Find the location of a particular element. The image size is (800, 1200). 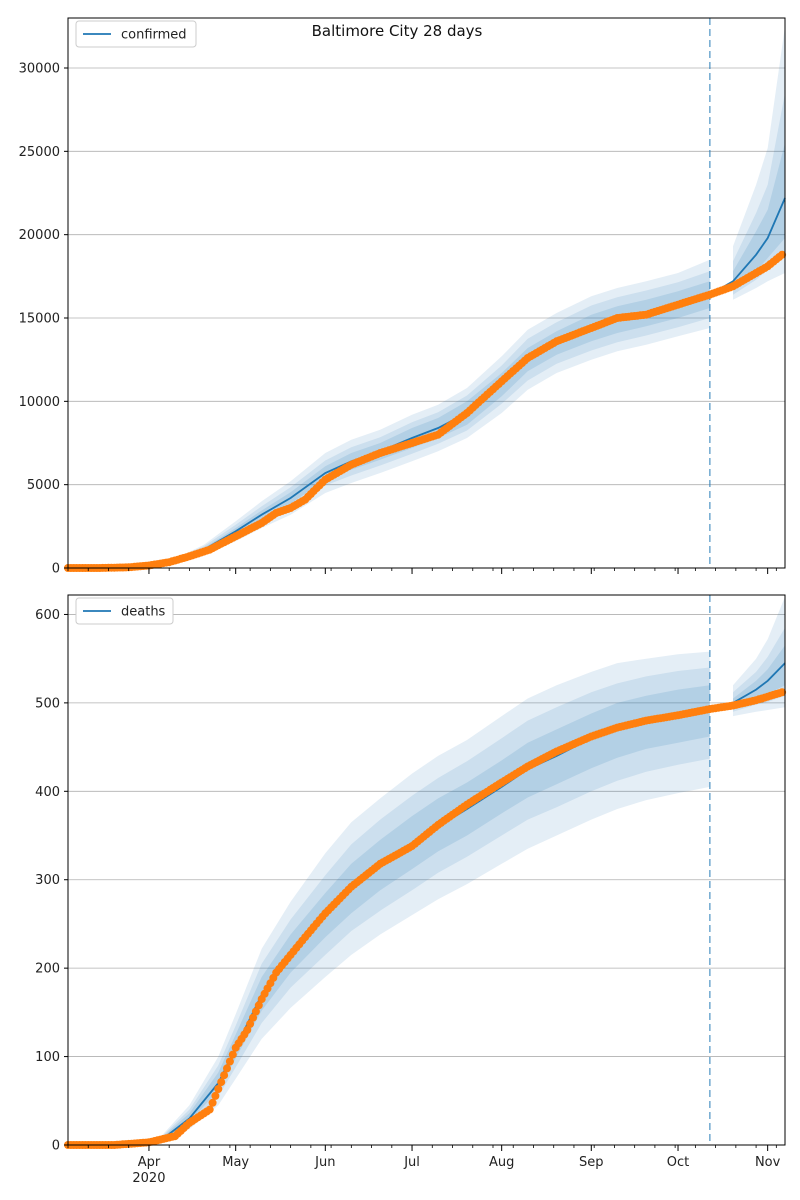

x-tick-label: Oct is located at coordinates (678, 1162).